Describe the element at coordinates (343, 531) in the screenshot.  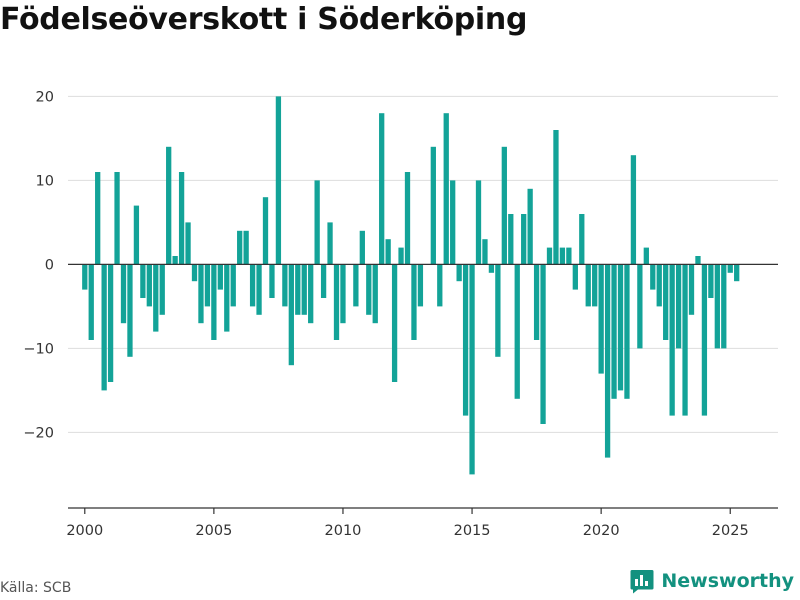
I see `x-tick-label: 2010` at that location.